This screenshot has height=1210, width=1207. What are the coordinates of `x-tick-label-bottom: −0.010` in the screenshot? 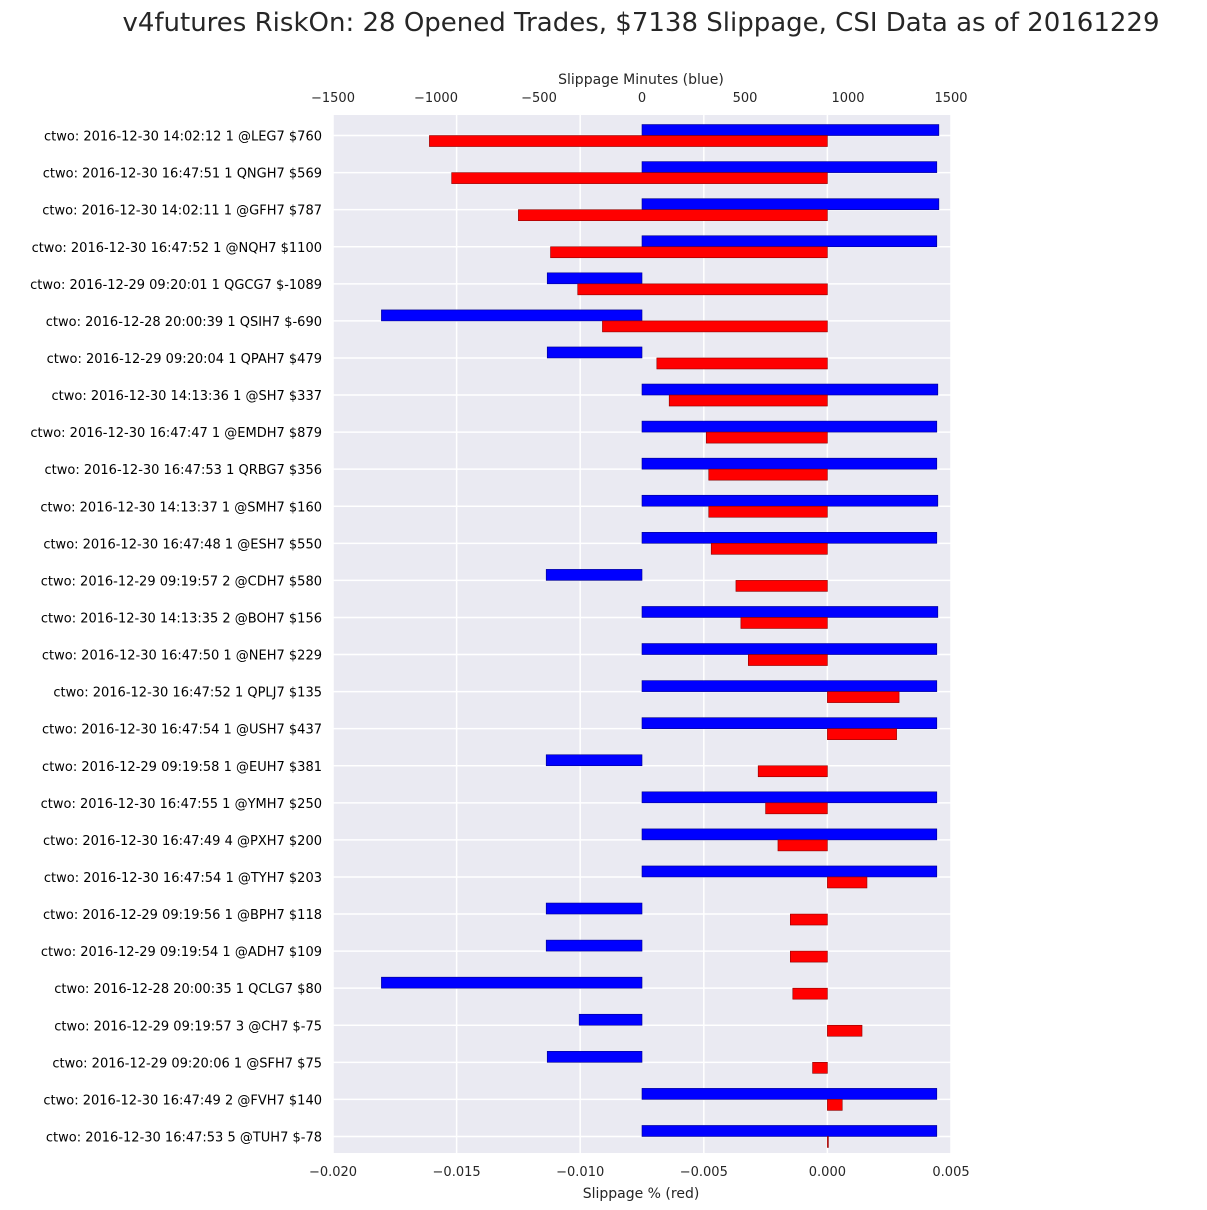 It's located at (580, 1172).